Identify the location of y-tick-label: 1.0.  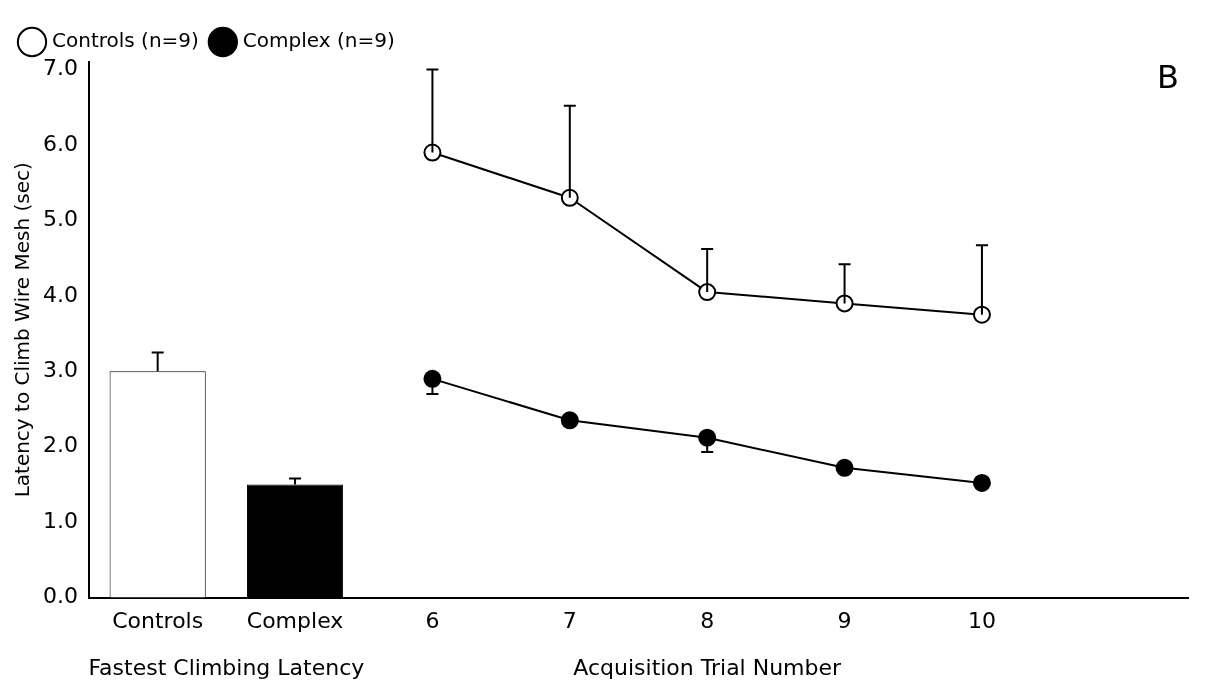
(60, 520).